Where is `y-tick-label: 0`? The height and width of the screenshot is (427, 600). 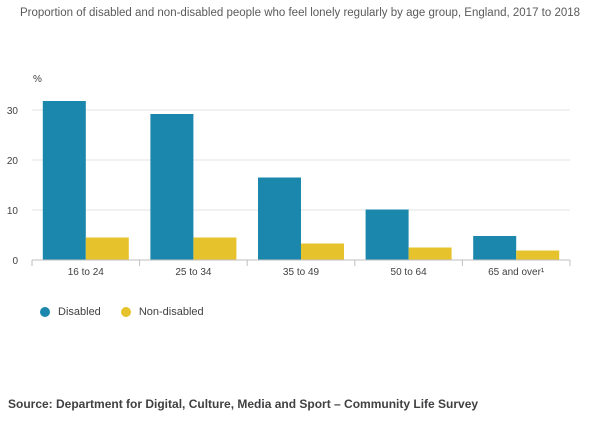 y-tick-label: 0 is located at coordinates (15, 261).